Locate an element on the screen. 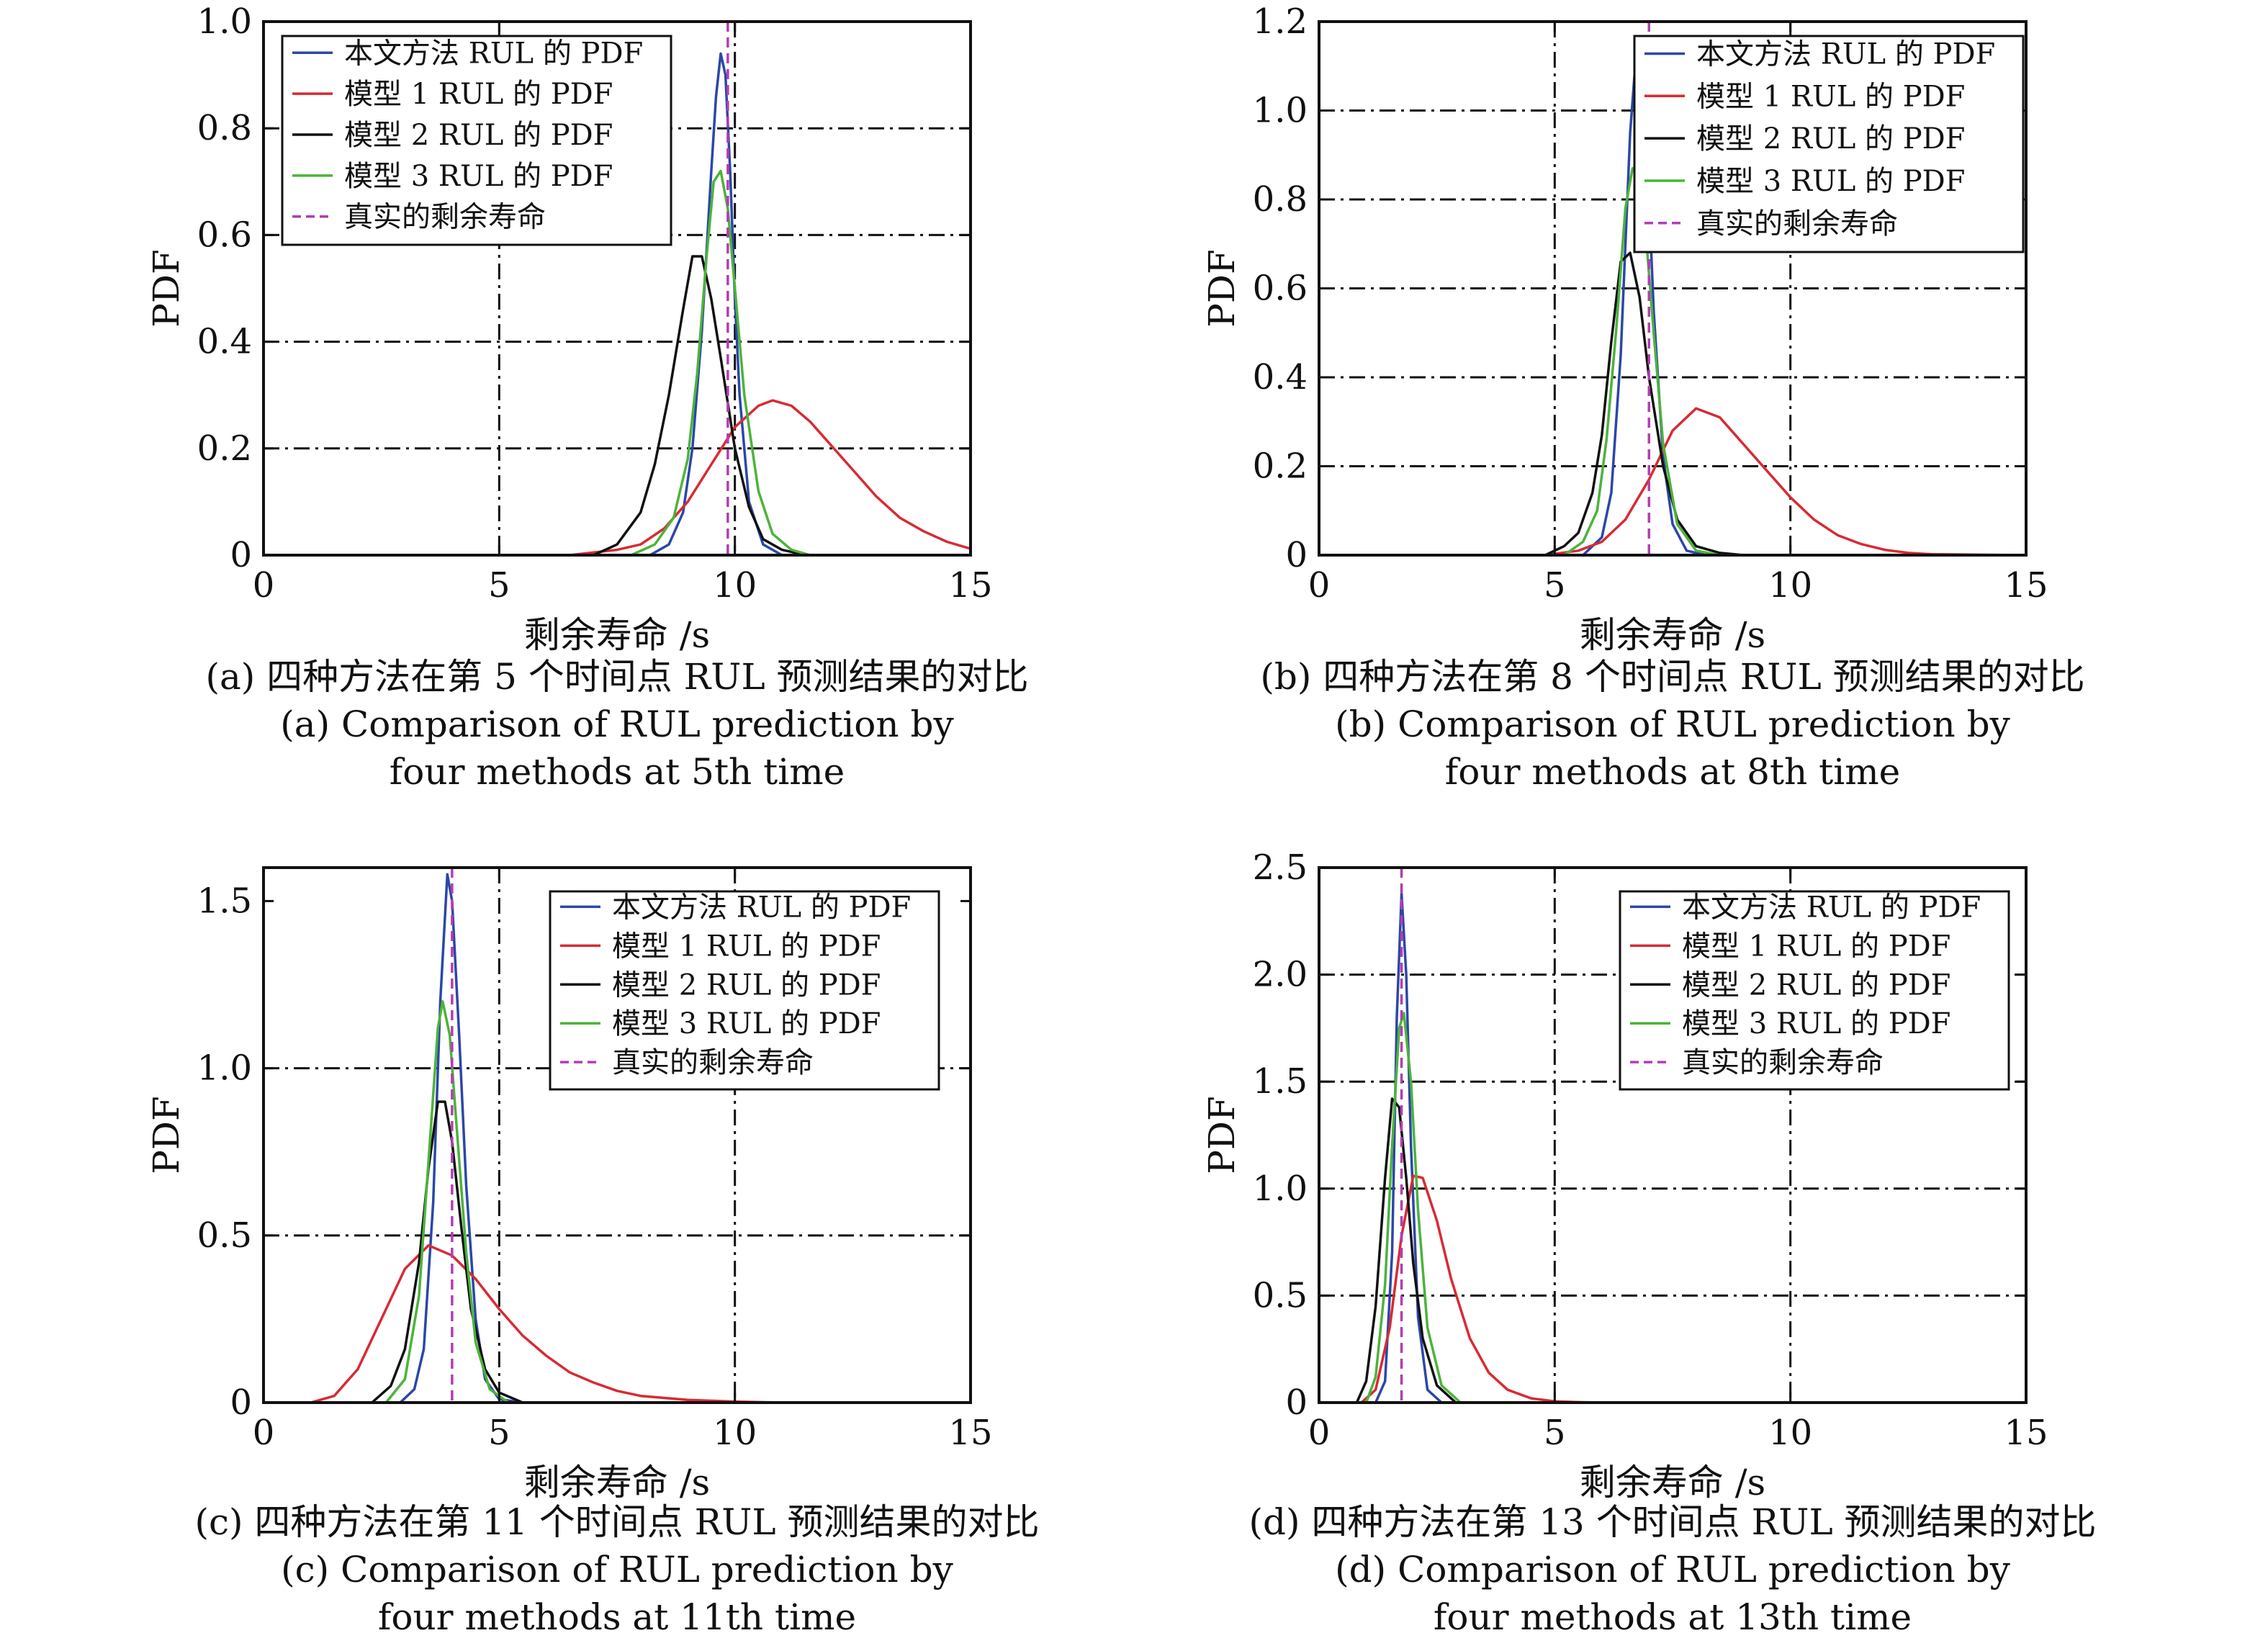 The height and width of the screenshot is (1651, 2268). caption-en-line1: (a) Comparison of RUL prediction by is located at coordinates (617, 724).